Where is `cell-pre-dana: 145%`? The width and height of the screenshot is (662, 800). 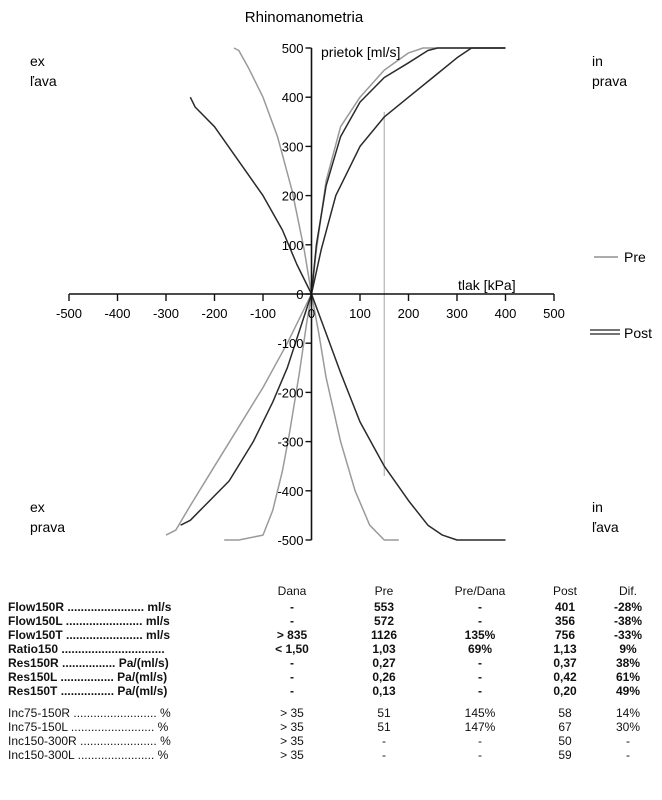 cell-pre-dana: 145% is located at coordinates (480, 712).